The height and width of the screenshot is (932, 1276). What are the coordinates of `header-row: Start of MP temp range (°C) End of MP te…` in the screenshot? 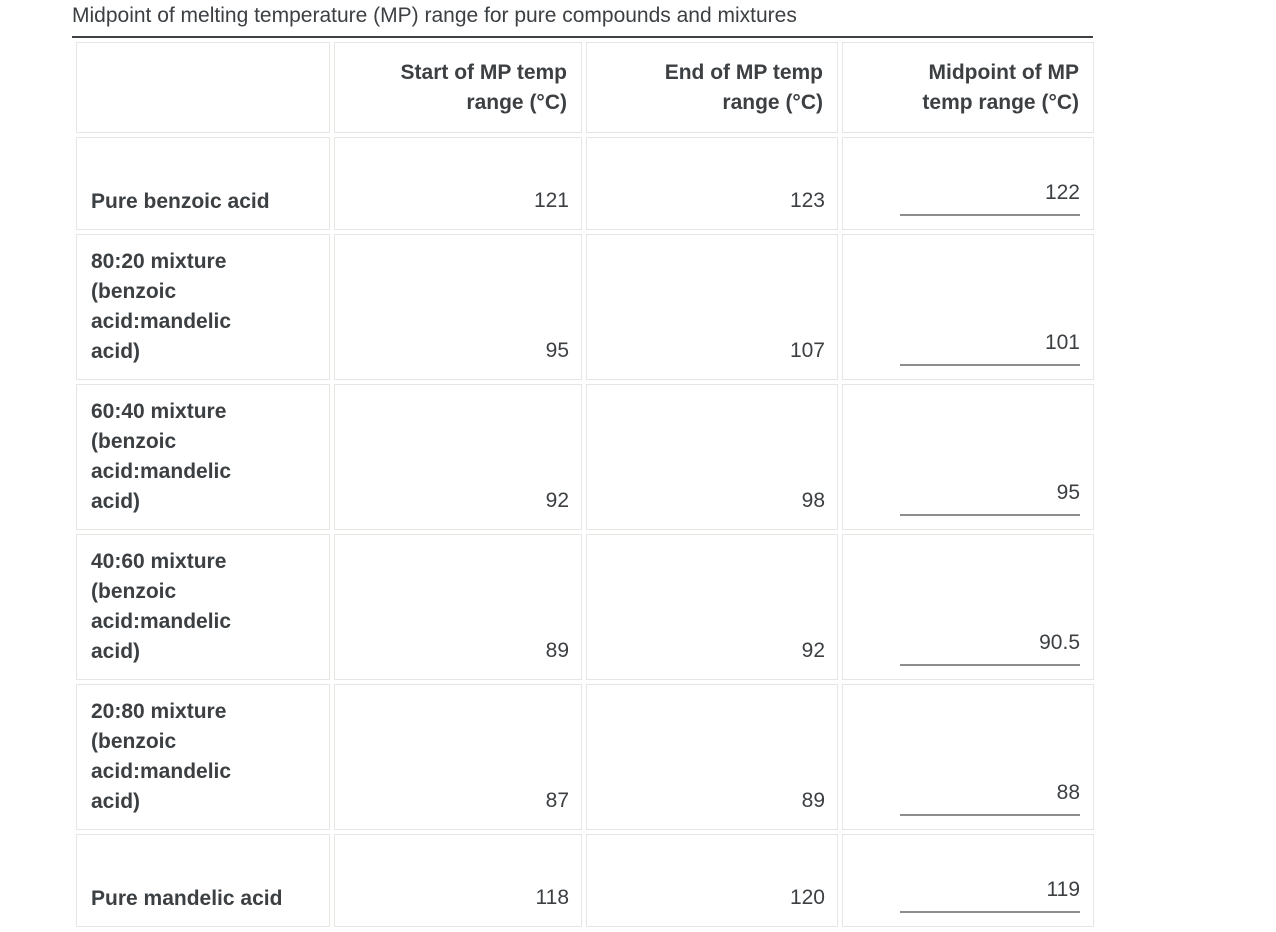 It's located at (585, 87).